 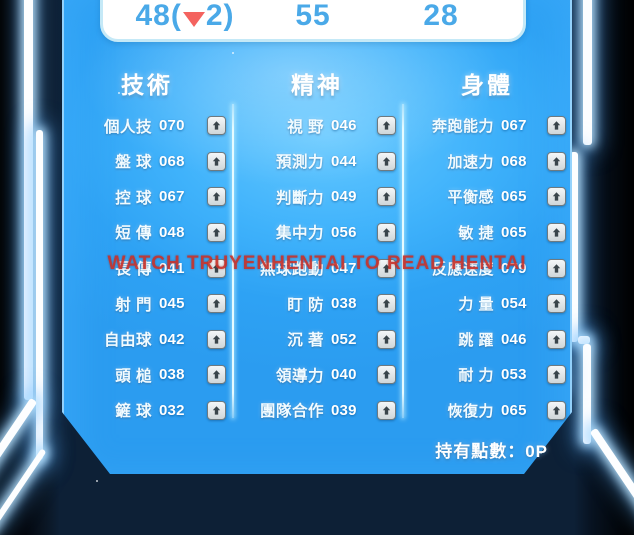 What do you see at coordinates (344, 126) in the screenshot?
I see `stat-value: 046` at bounding box center [344, 126].